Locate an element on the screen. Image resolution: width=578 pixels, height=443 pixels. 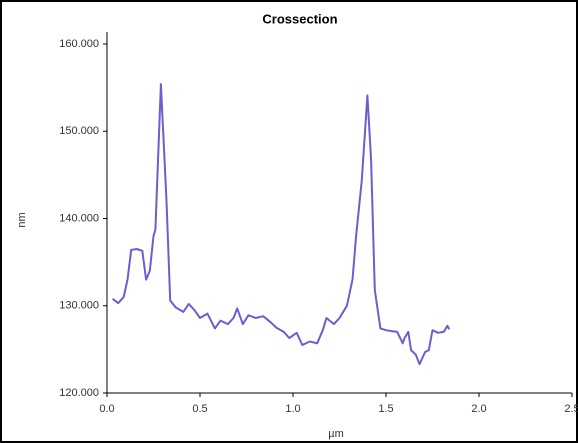
x-tick-label: 1.5 is located at coordinates (385, 409).